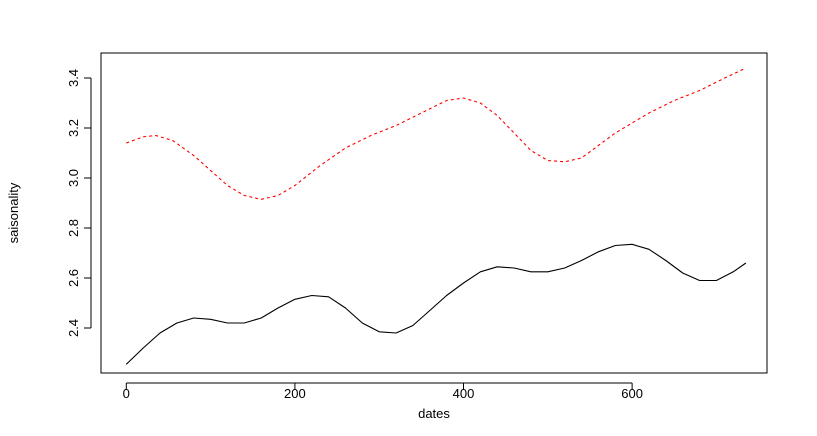 The image size is (817, 436). Describe the element at coordinates (464, 393) in the screenshot. I see `x-tick-label: 400` at that location.